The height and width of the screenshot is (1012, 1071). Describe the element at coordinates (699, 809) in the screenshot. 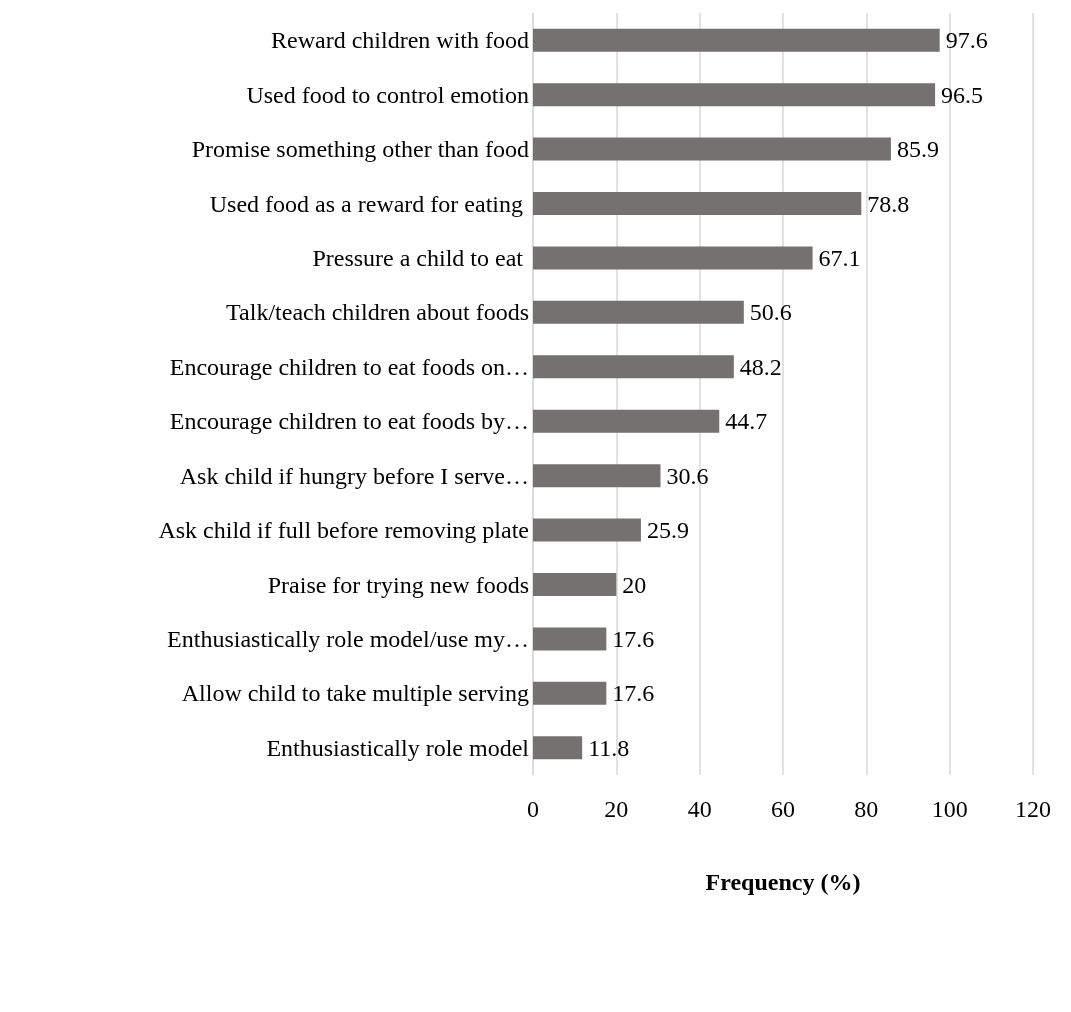

I see `x-tick-label: 40` at that location.